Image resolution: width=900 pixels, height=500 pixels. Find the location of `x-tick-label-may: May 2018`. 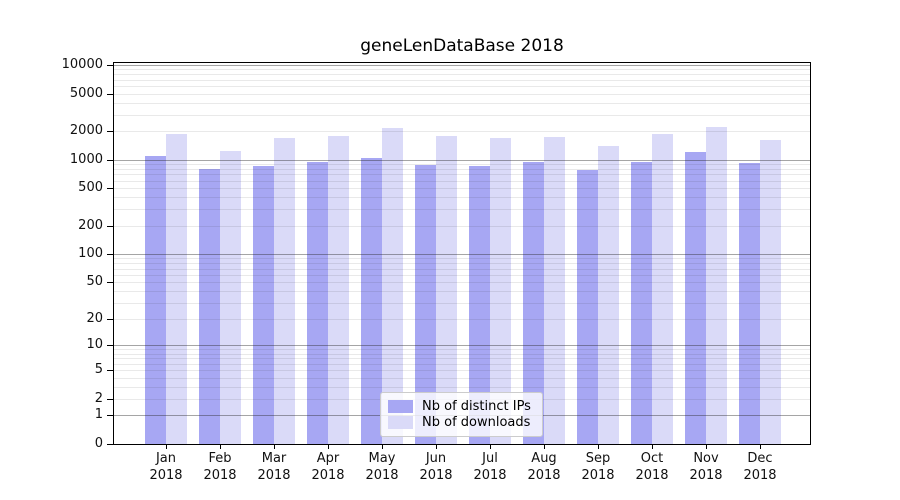

x-tick-label-may: May 2018 is located at coordinates (382, 467).